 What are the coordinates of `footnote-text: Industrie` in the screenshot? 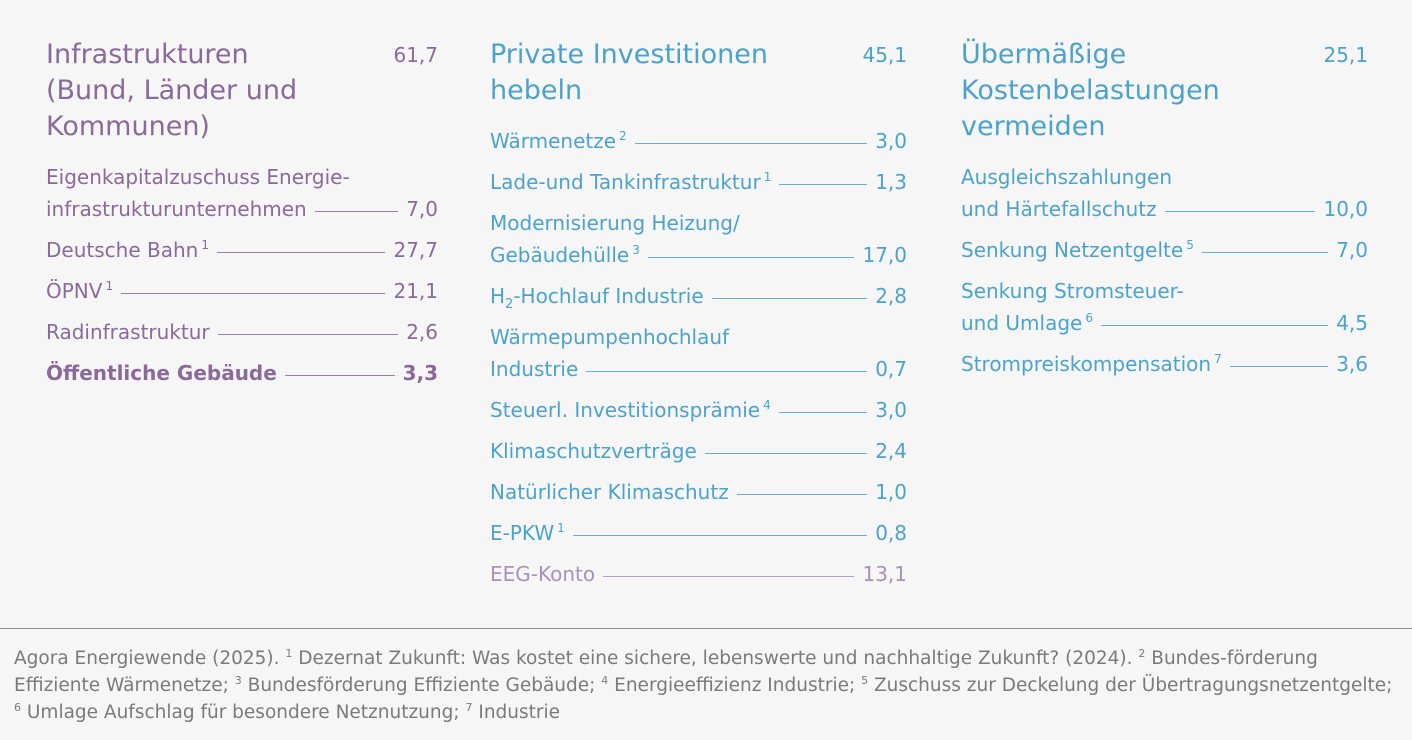 It's located at (516, 712).